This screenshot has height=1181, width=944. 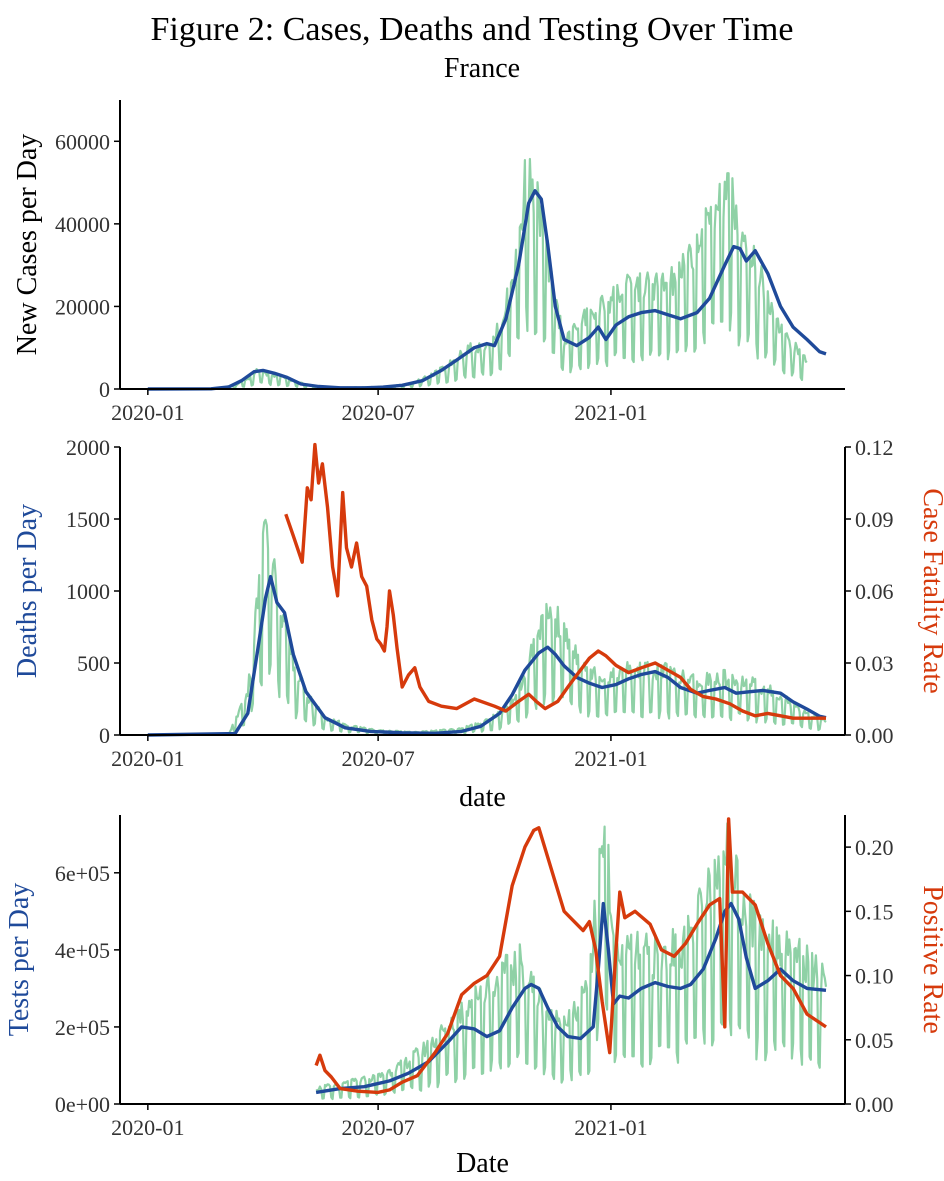 What do you see at coordinates (482, 797) in the screenshot?
I see `x-axis-label: date` at bounding box center [482, 797].